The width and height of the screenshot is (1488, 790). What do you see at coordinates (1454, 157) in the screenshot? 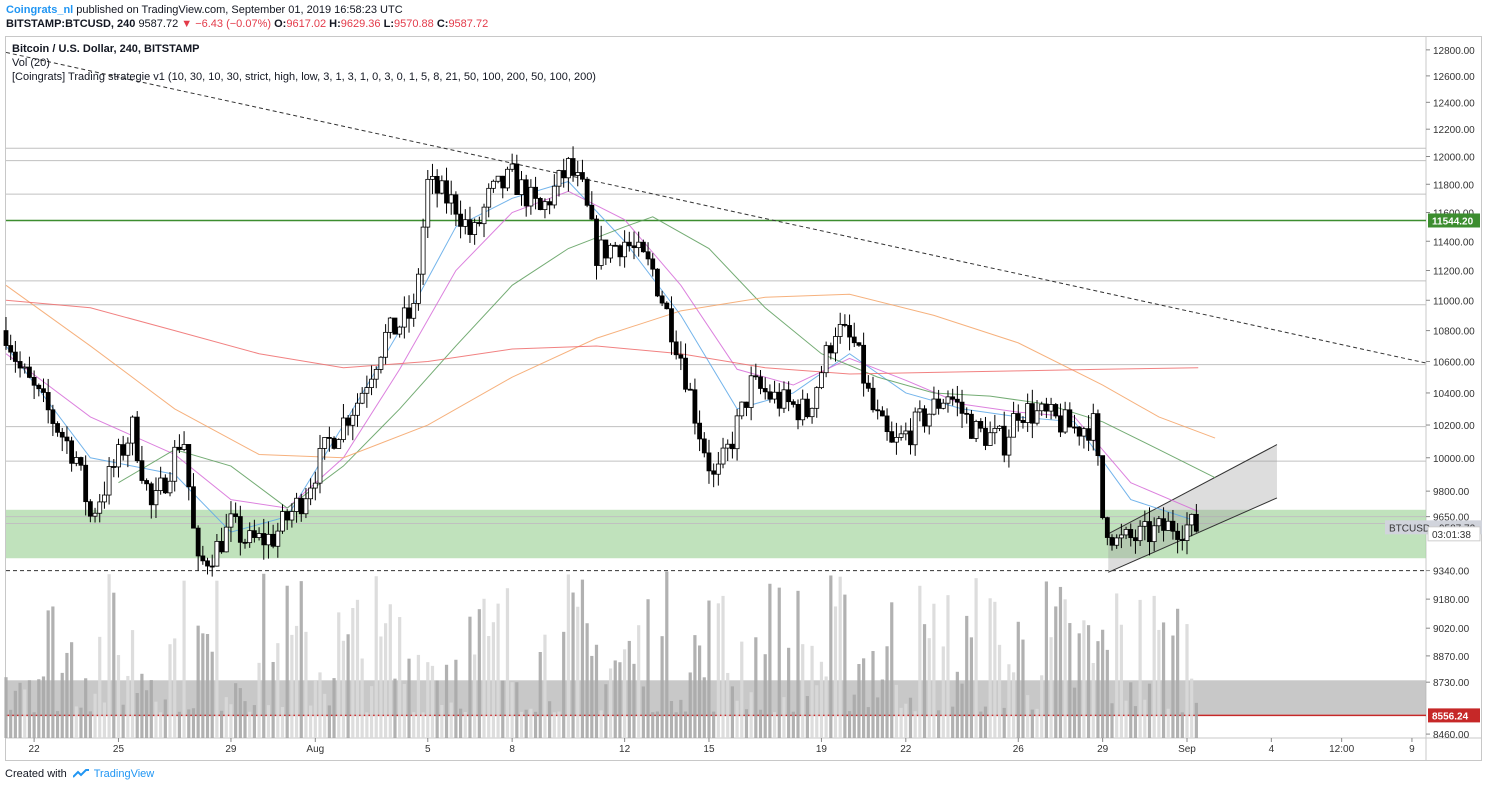
I see `price-tick-label: 12000.00` at bounding box center [1454, 157].